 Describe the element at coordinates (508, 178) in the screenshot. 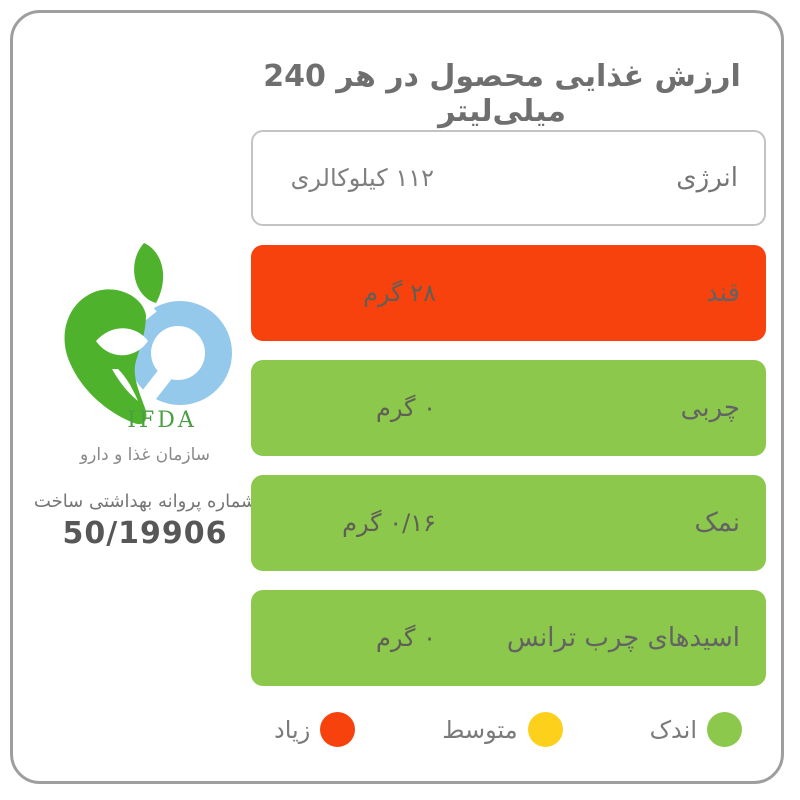

I see `row-energy: انرژی ۱۱۲ کیلوکالری` at that location.